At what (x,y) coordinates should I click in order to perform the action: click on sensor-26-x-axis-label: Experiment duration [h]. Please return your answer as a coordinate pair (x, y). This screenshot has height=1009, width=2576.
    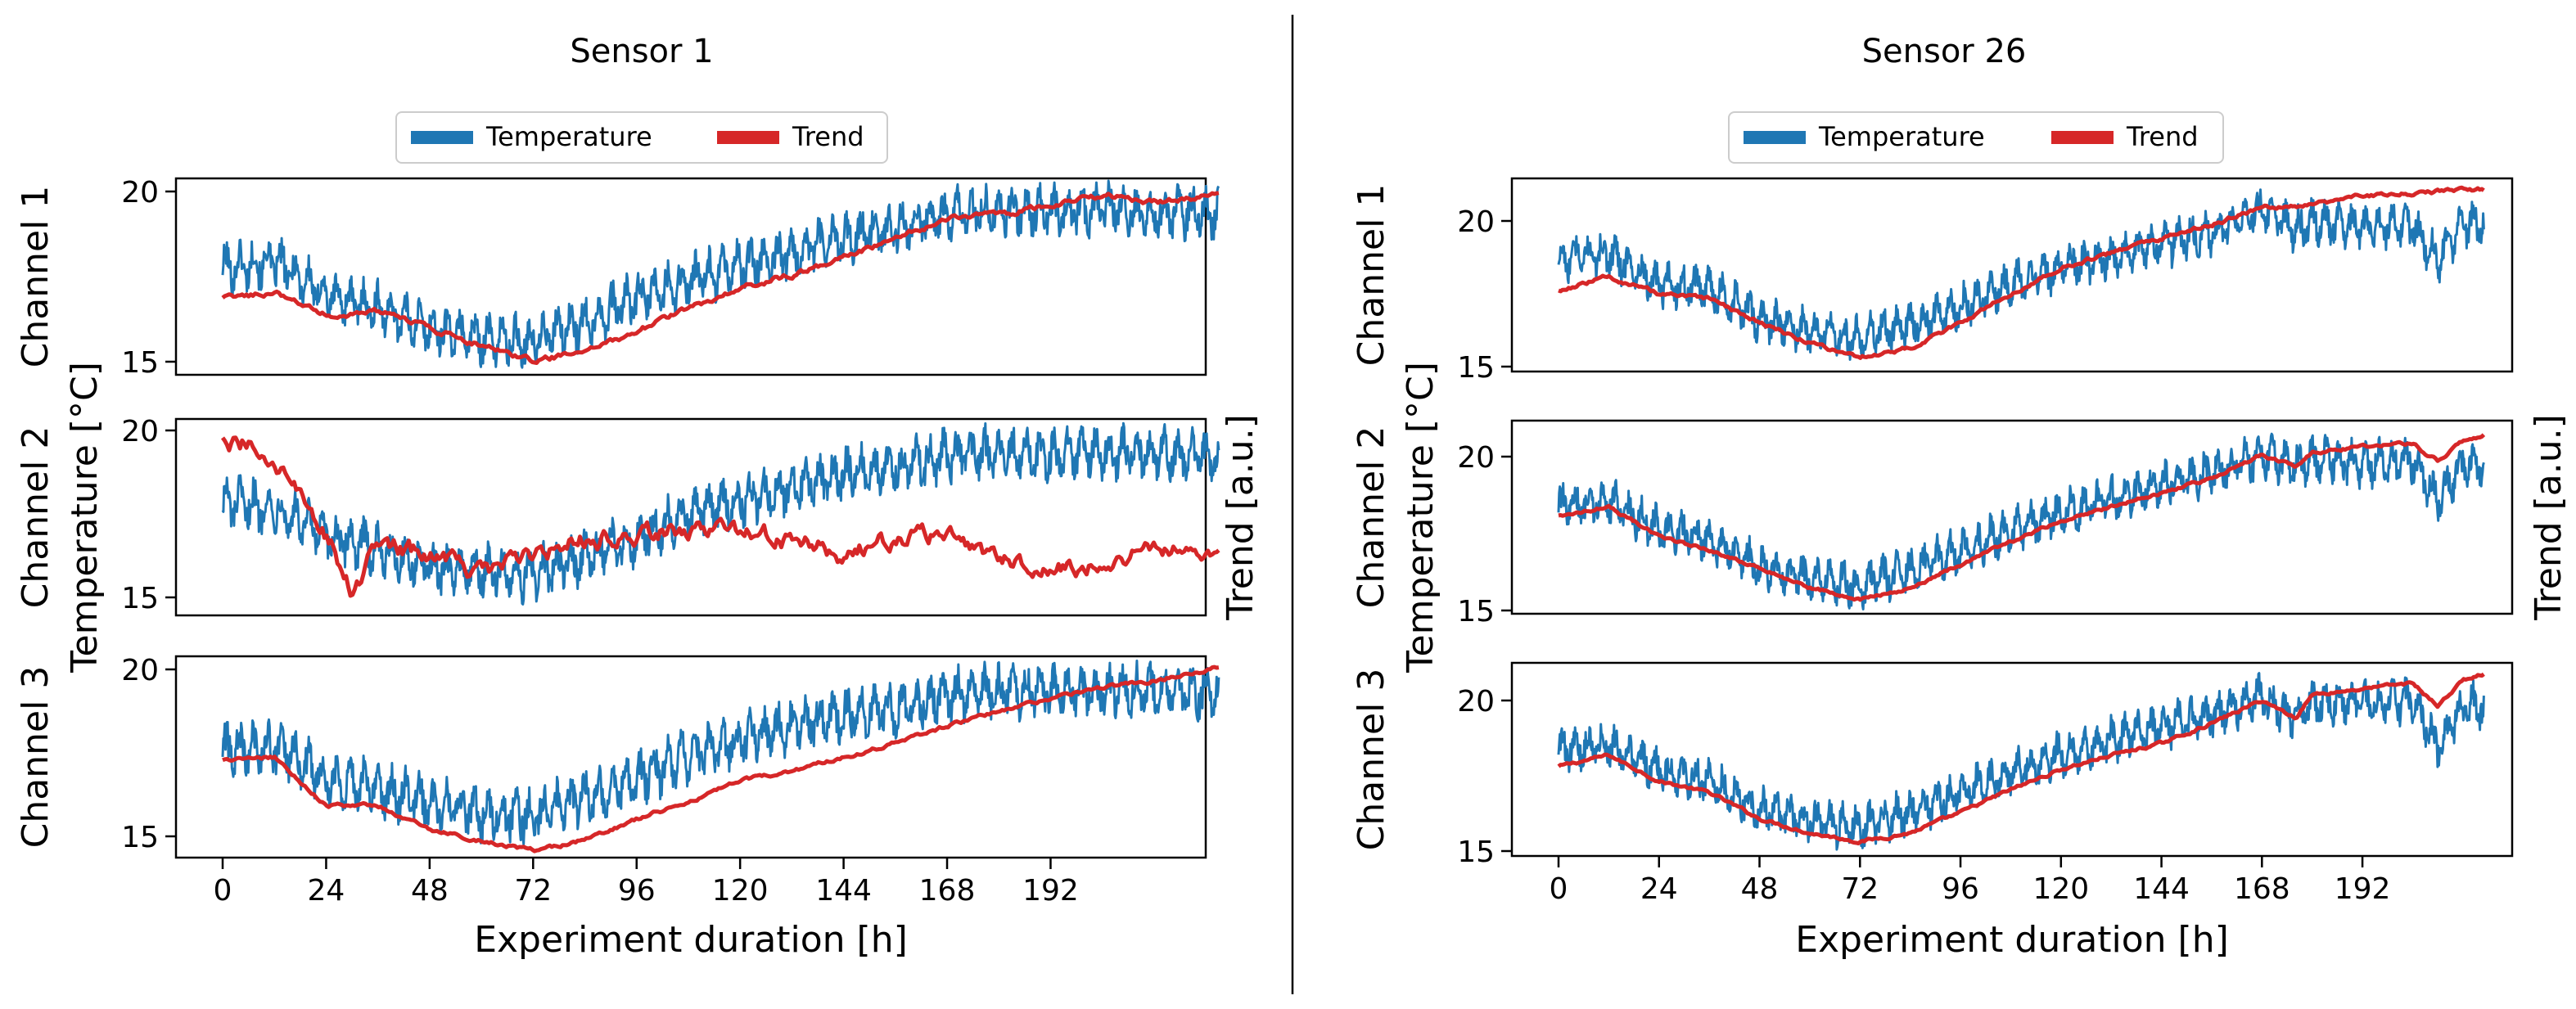
    Looking at the image, I should click on (2012, 940).